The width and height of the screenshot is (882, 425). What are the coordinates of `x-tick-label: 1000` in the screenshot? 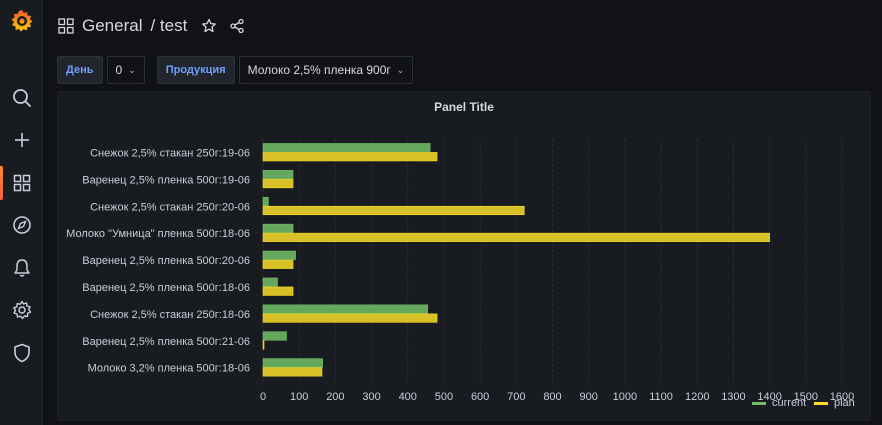 It's located at (625, 397).